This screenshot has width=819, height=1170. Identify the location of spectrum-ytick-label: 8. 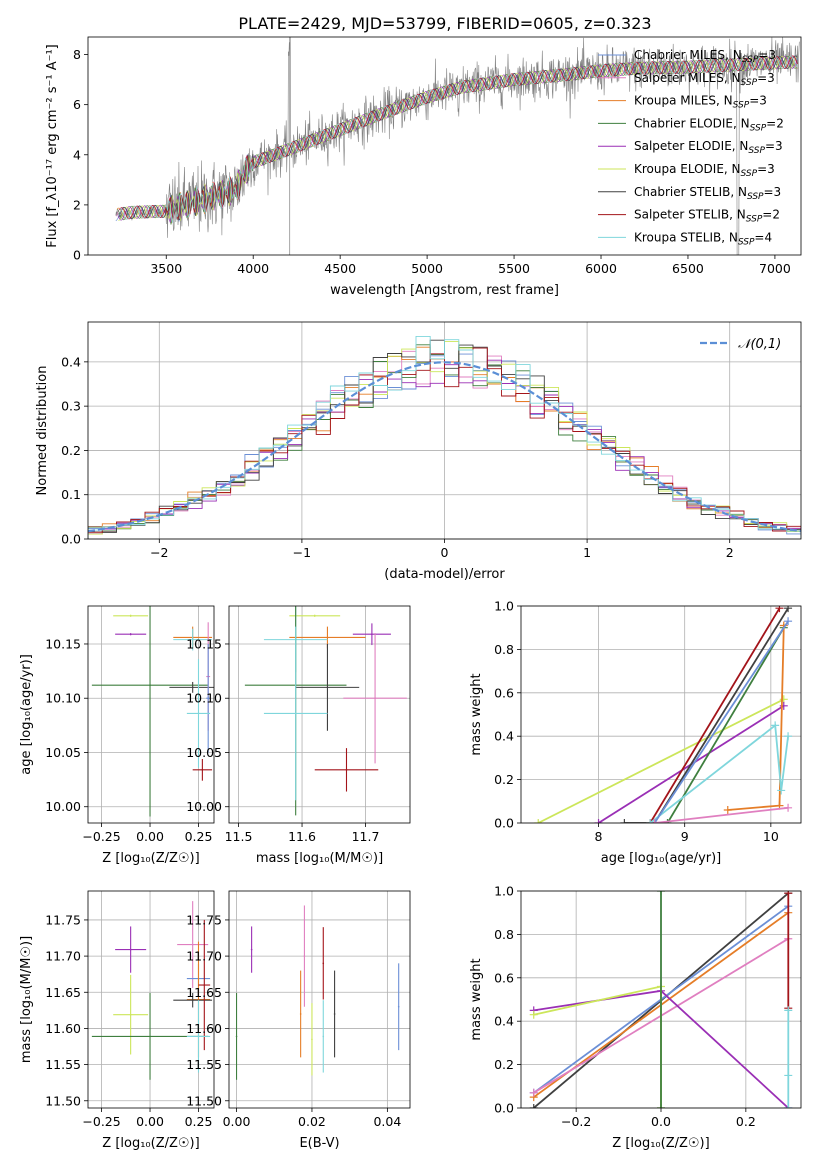
(77, 54).